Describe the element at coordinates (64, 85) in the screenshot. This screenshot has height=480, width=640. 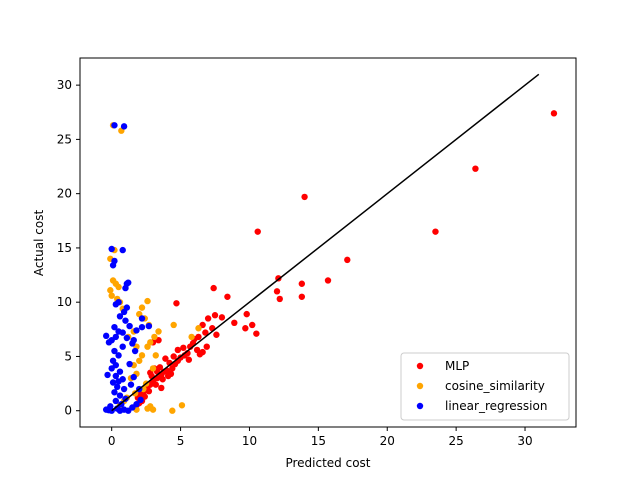
I see `y-tick-label-30: 30` at that location.